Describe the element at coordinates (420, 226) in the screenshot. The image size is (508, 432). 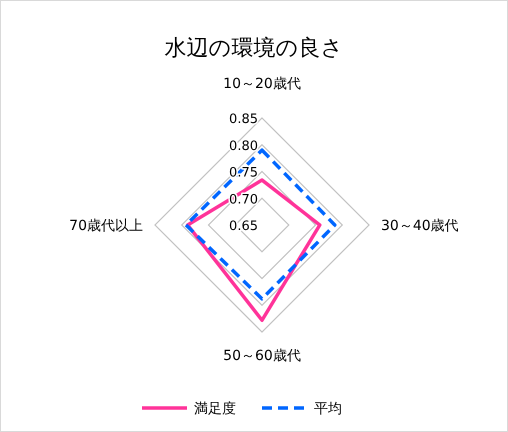
I see `spoke-label: 30～40歳代` at that location.